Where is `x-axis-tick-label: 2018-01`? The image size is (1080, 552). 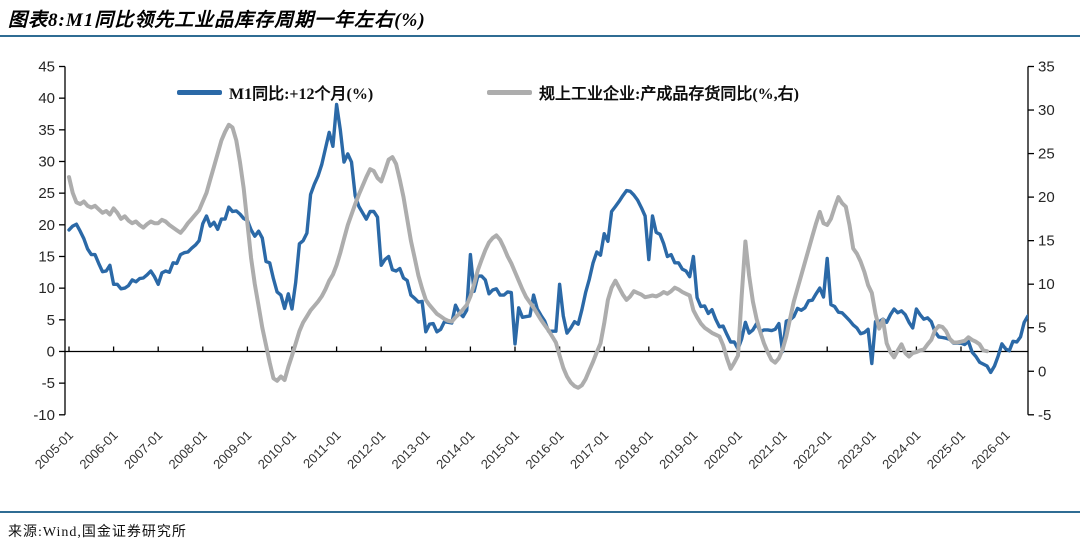 x-axis-tick-label: 2018-01 is located at coordinates (634, 450).